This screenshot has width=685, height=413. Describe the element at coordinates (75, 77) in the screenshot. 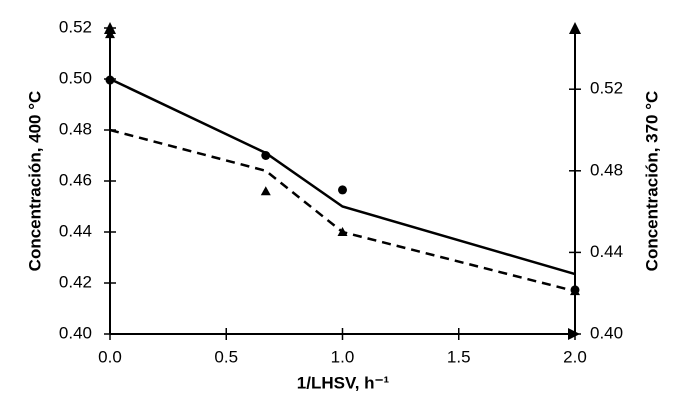

I see `y-tick-label: 0.50` at that location.